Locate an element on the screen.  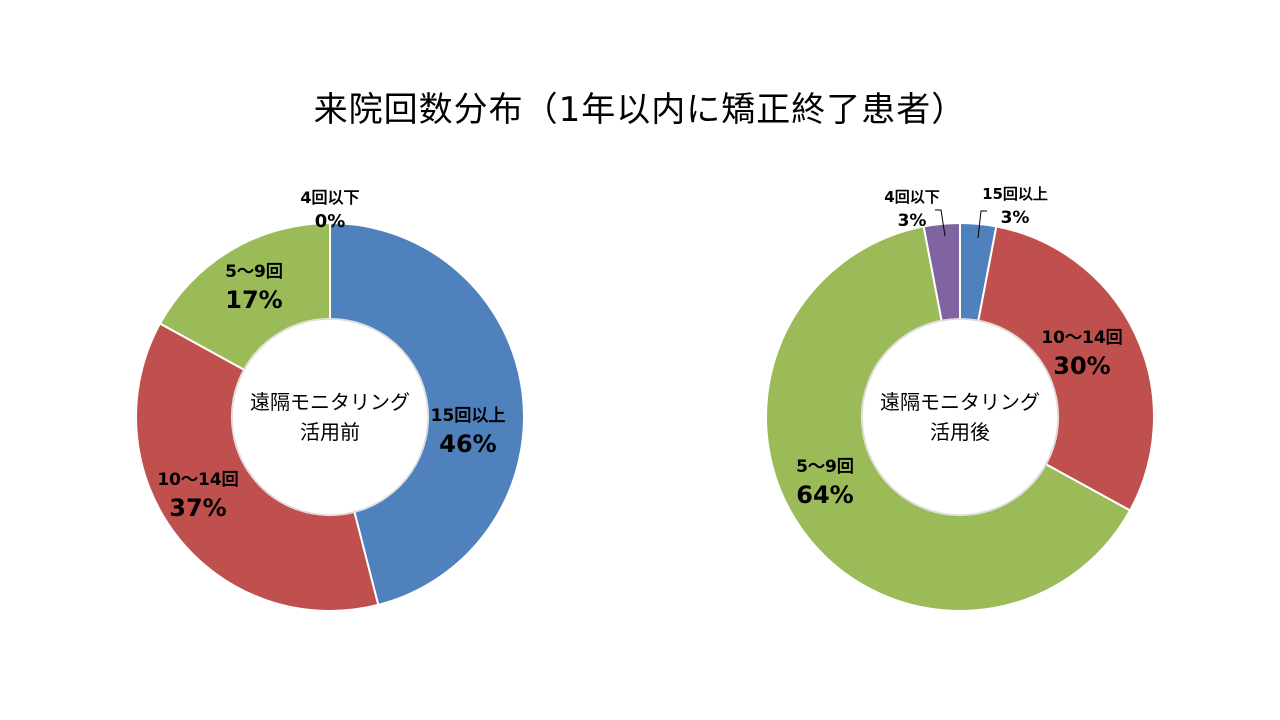
slice-percent-label: 17% is located at coordinates (253, 300).